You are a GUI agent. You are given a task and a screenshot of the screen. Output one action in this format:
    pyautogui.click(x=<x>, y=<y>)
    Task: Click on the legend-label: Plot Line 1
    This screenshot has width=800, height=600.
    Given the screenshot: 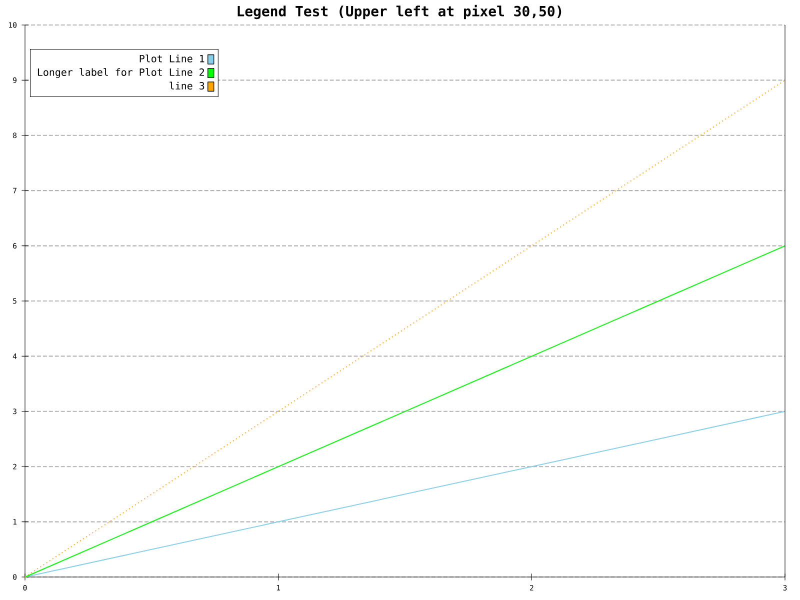 What is the action you would take?
    pyautogui.click(x=172, y=58)
    